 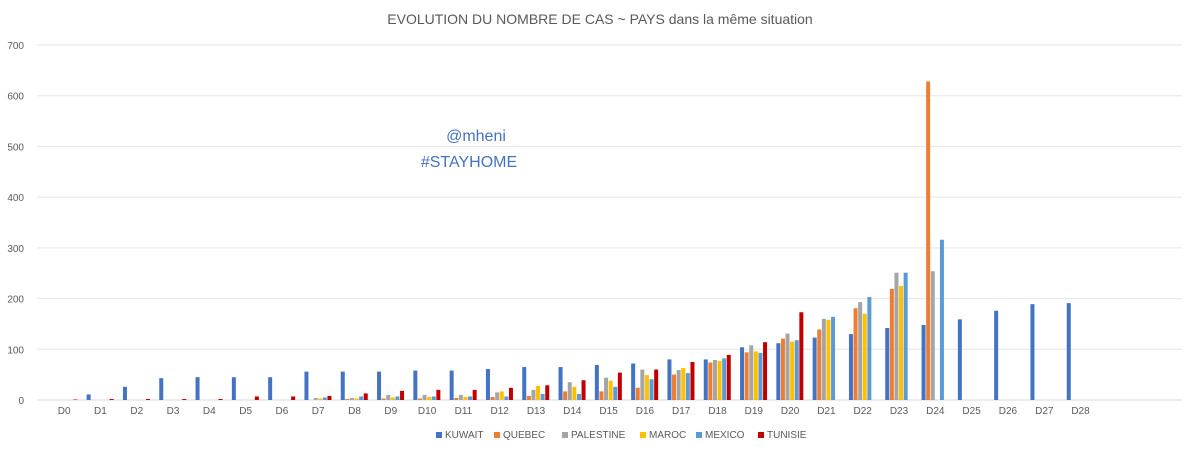 I want to click on bar-mexico-d19, so click(x=760, y=376).